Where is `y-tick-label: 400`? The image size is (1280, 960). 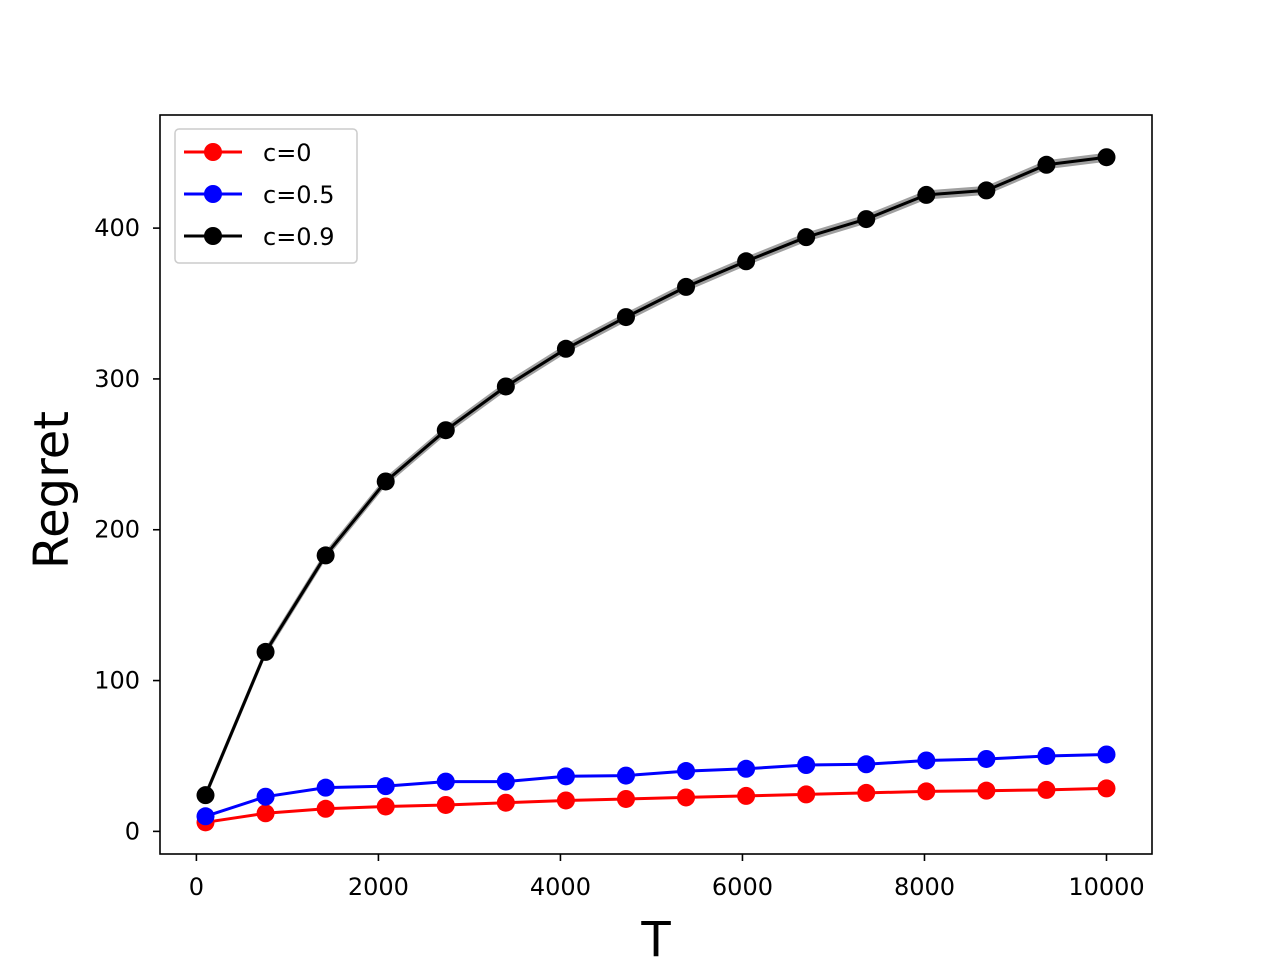 y-tick-label: 400 is located at coordinates (117, 228).